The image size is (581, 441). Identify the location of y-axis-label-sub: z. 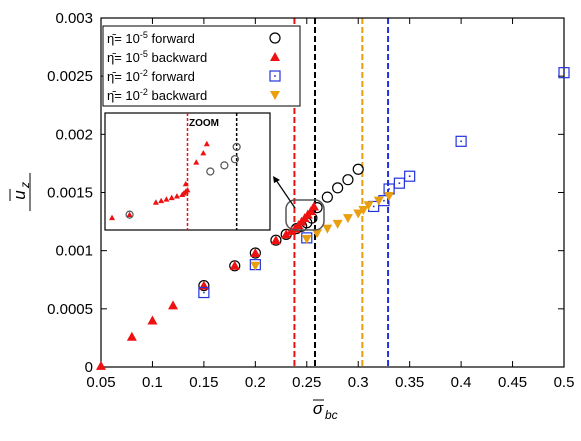
(25, 185).